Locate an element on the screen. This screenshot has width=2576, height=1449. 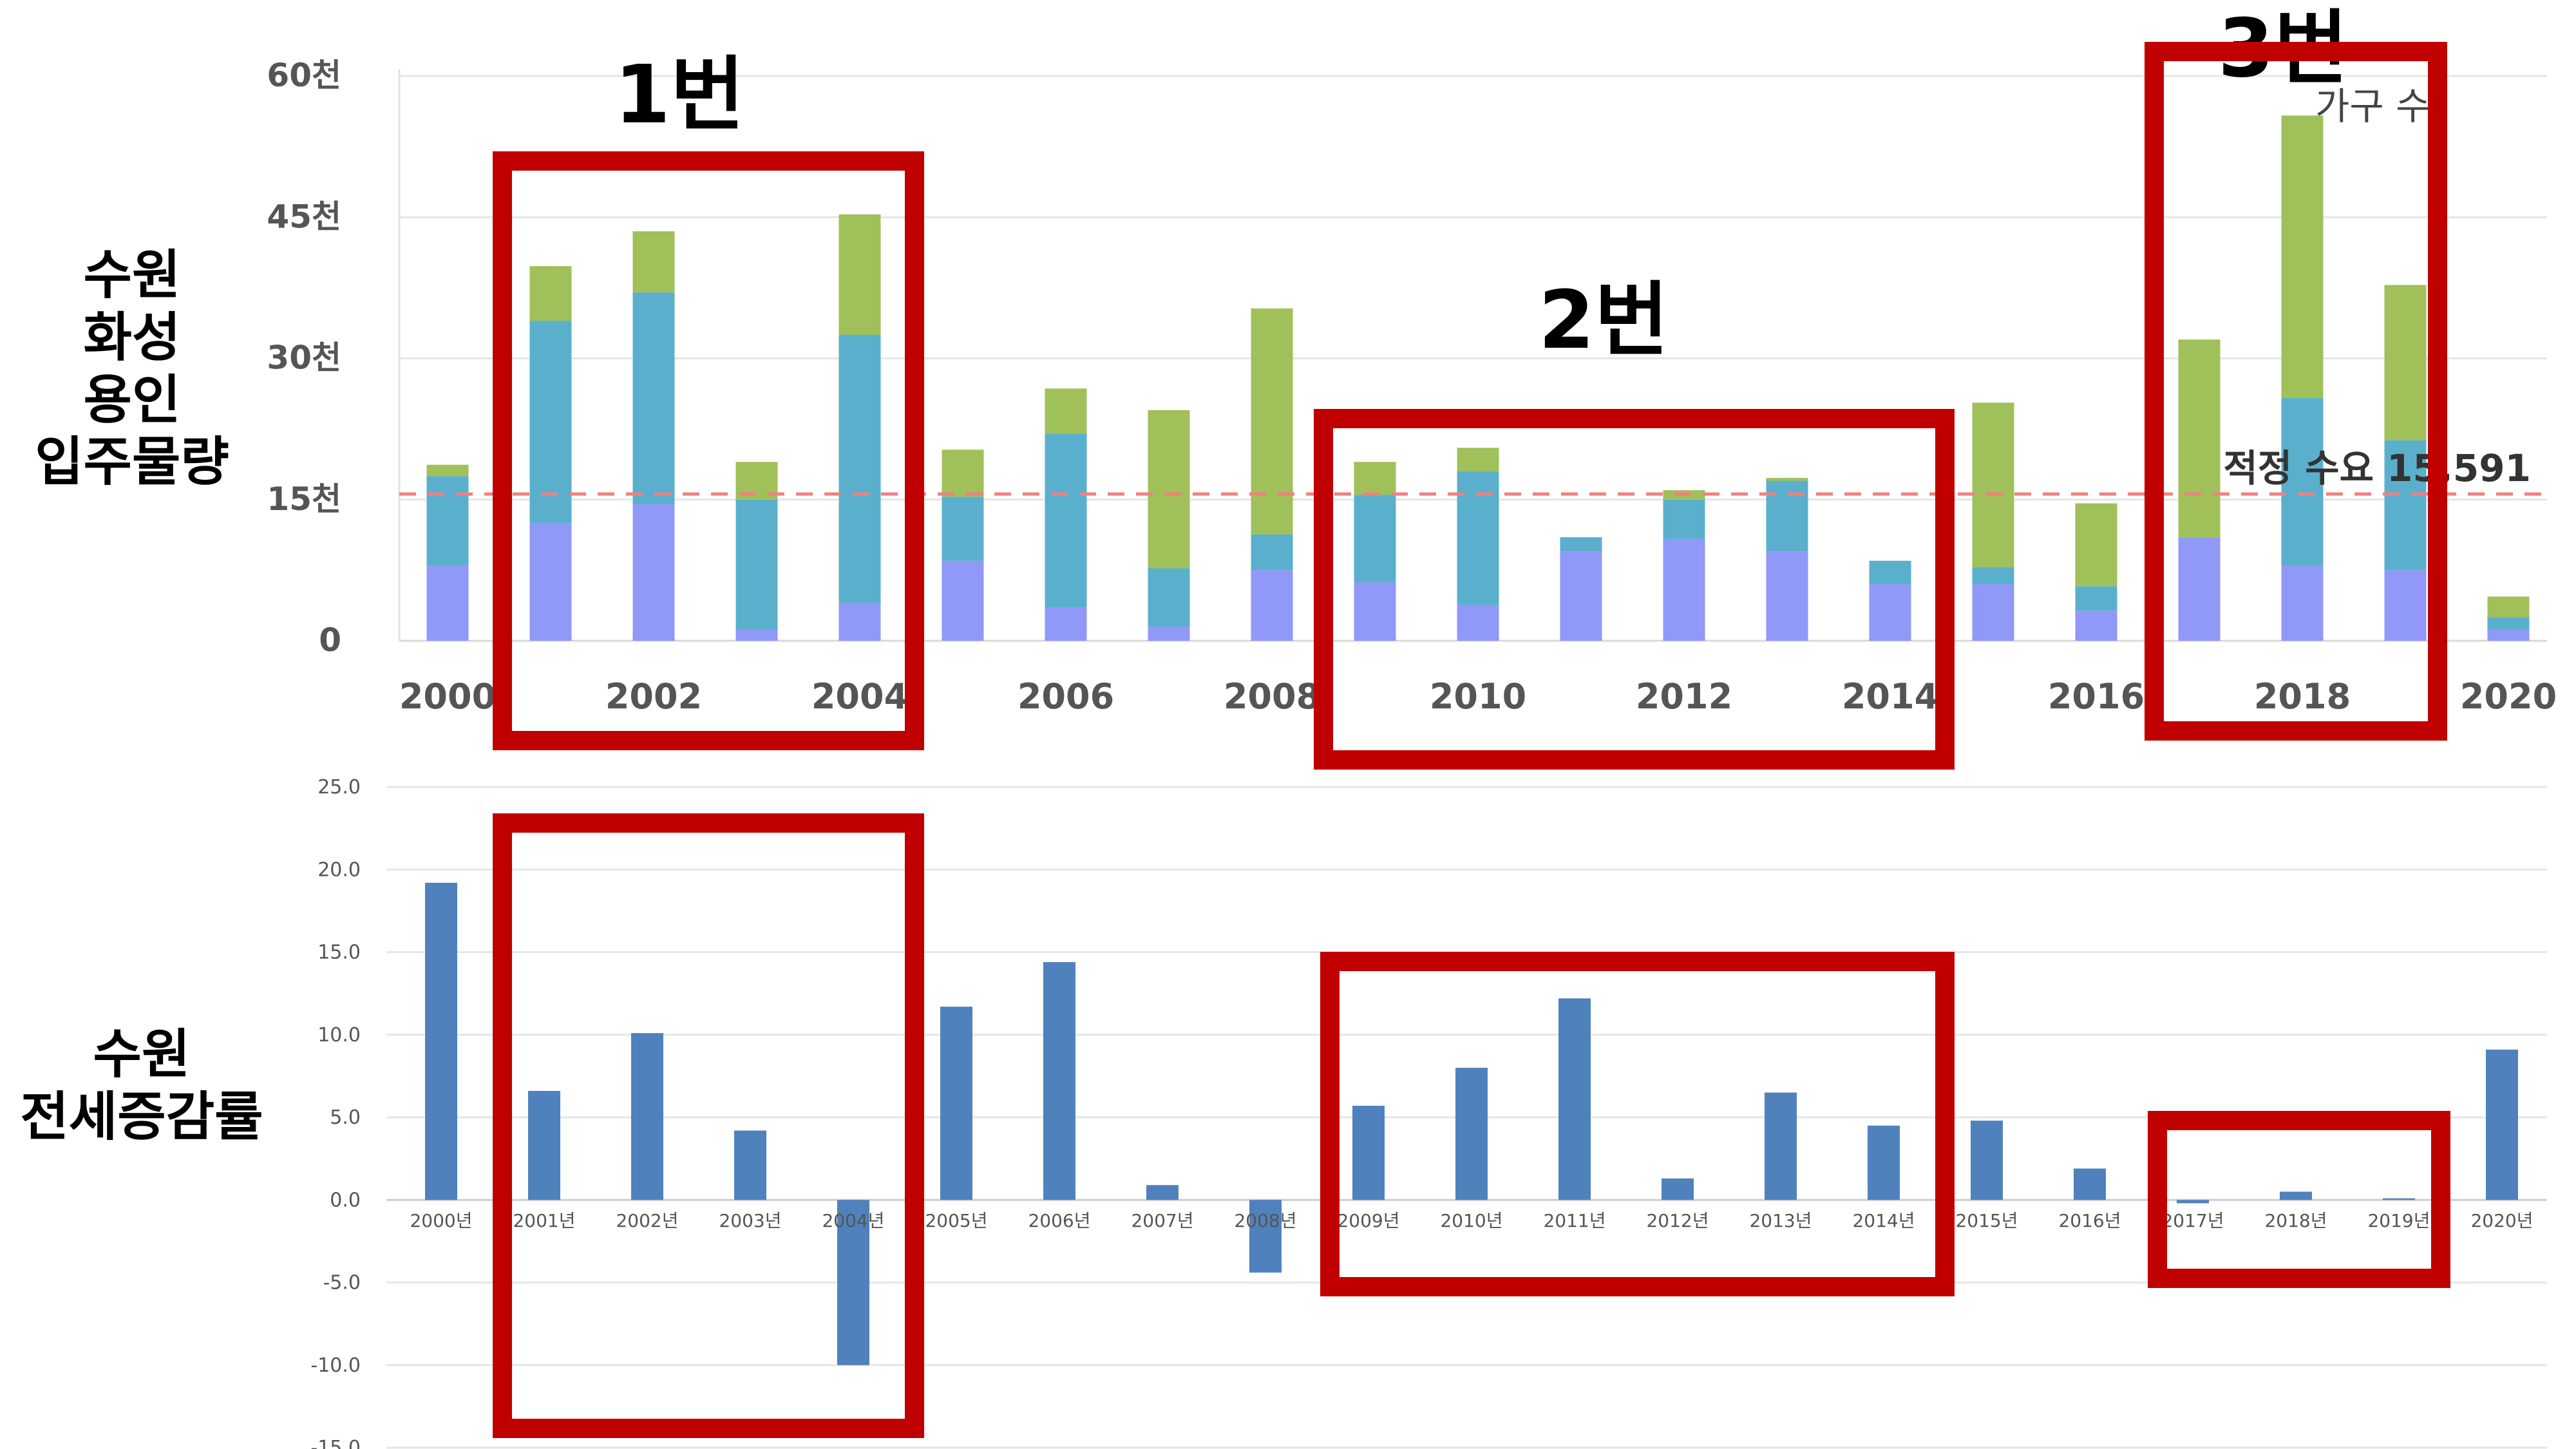
bottom-y-tick-label: 0.0 is located at coordinates (346, 1200).